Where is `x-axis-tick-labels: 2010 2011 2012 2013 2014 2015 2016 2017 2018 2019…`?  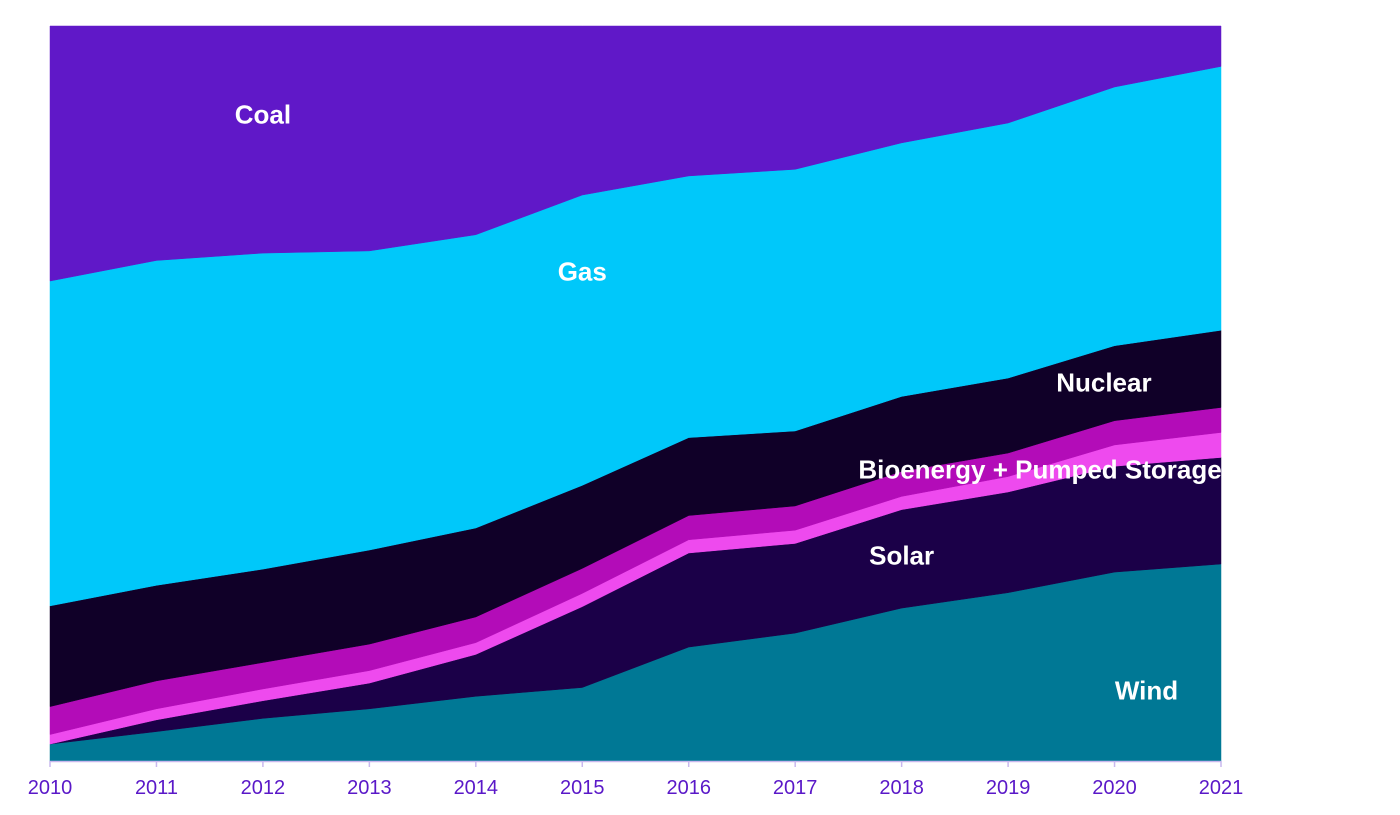
x-axis-tick-labels: 2010 2011 2012 2013 2014 2015 2016 2017 2018 2019… is located at coordinates (636, 788).